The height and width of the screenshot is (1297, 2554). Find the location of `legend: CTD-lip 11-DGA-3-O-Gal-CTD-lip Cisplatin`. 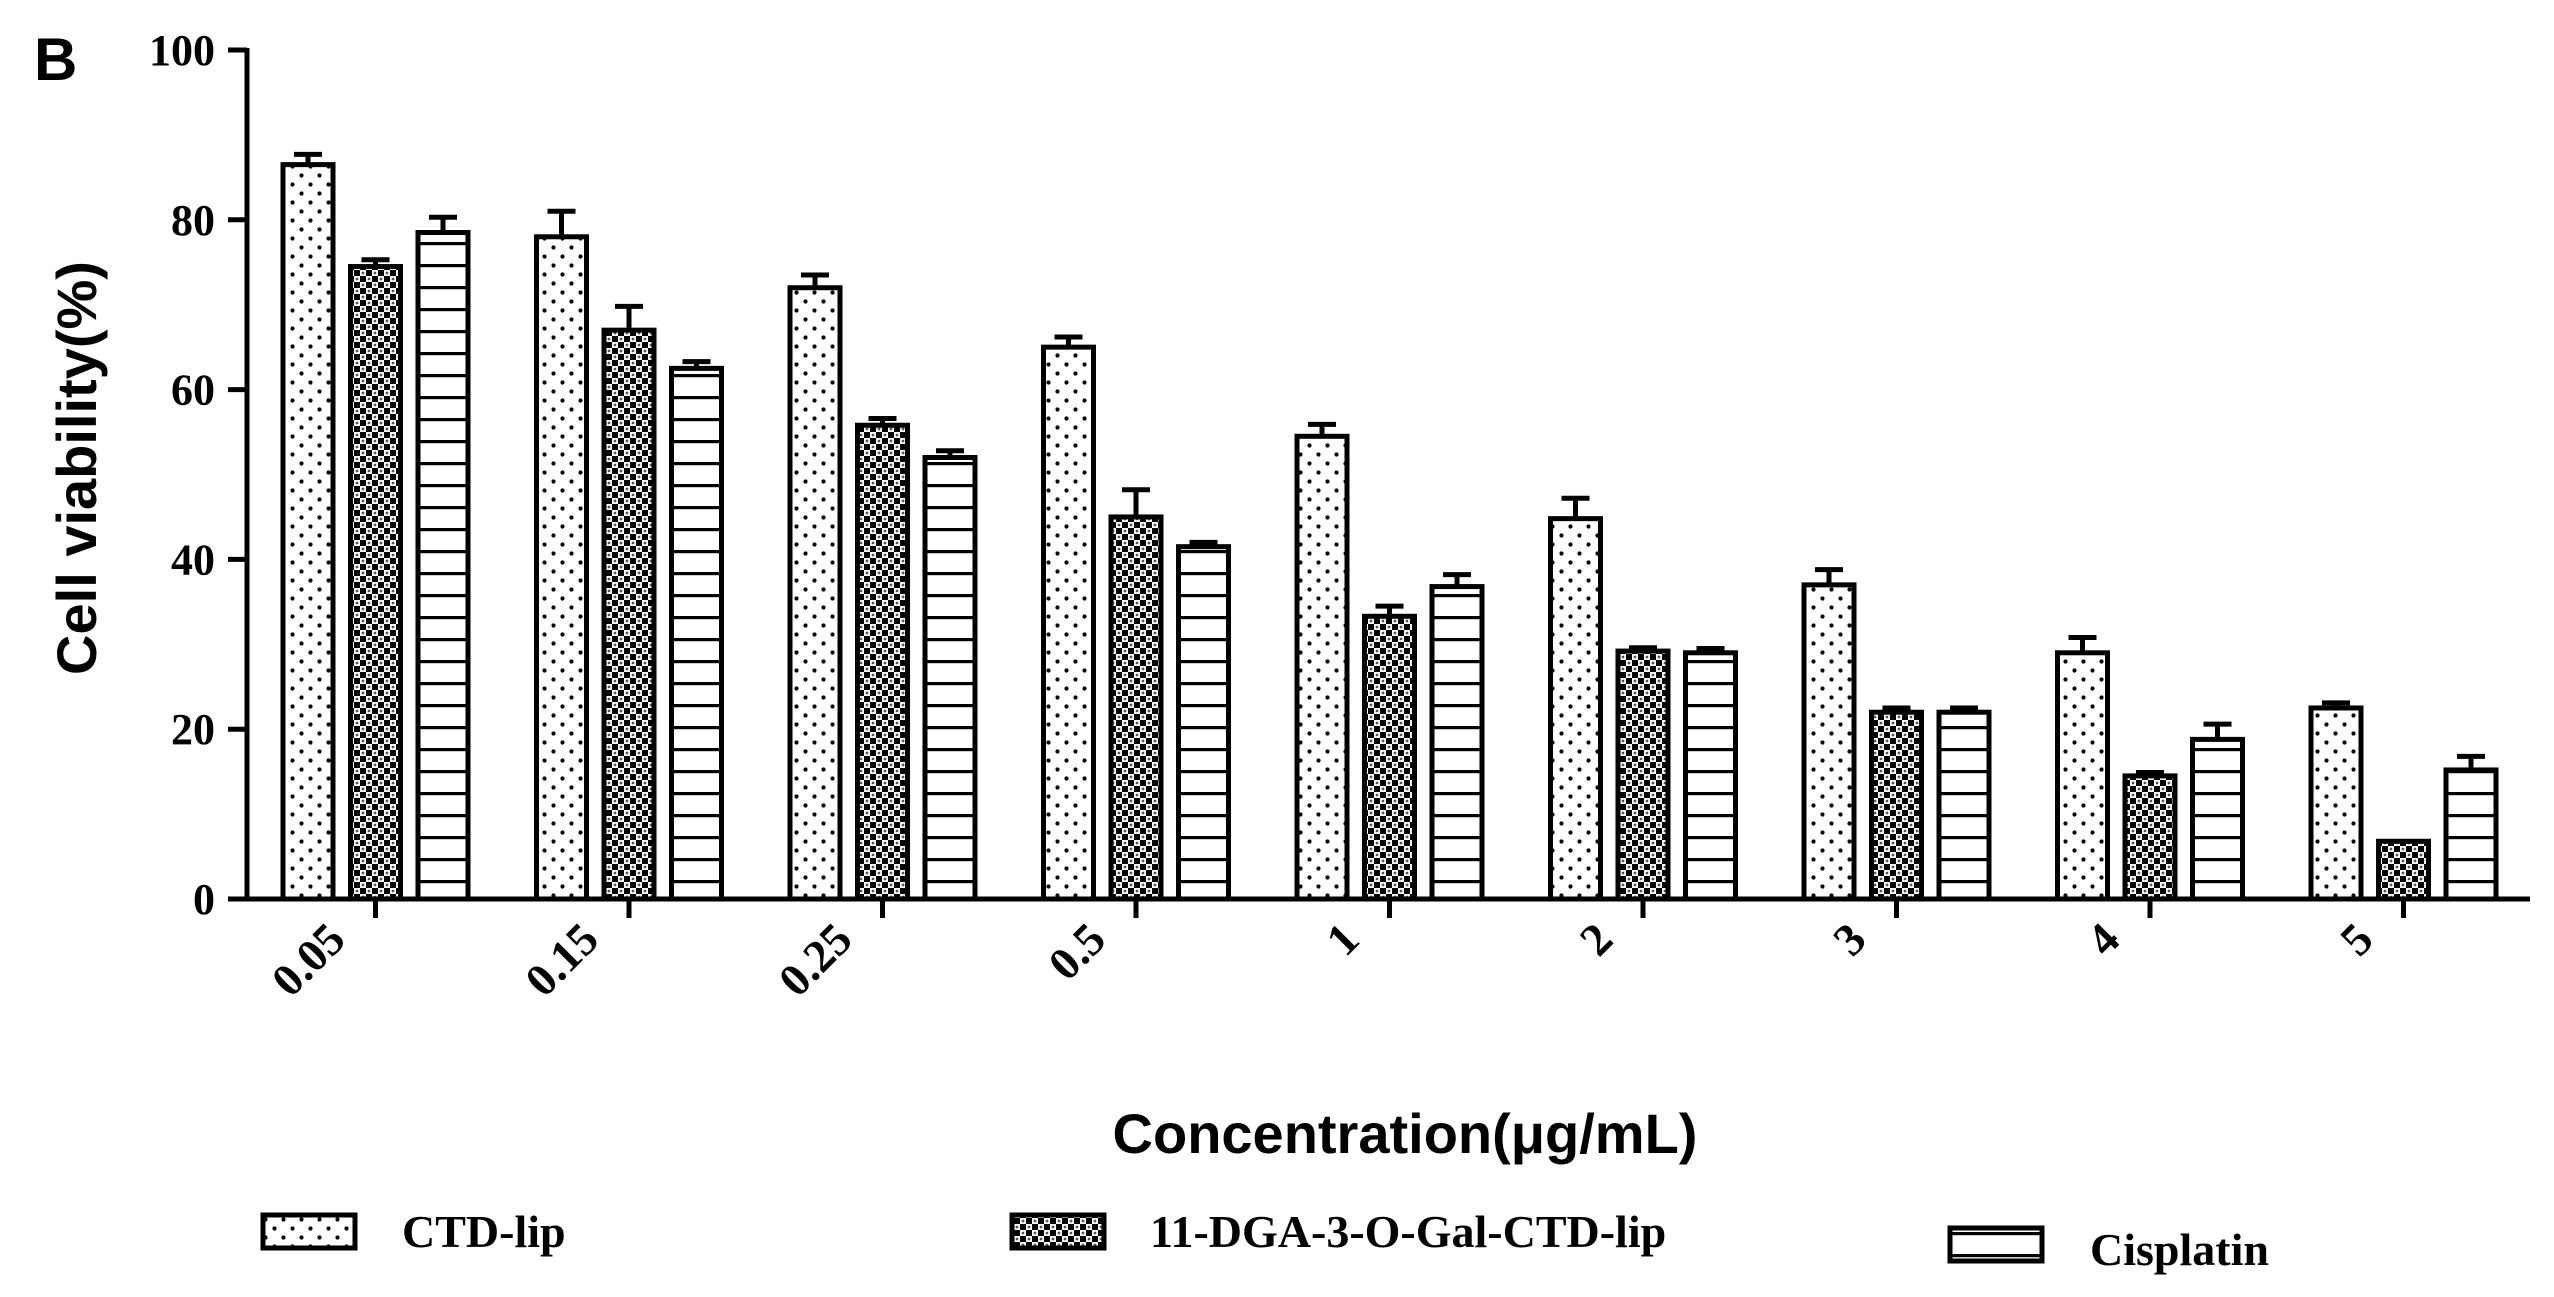

legend: CTD-lip 11-DGA-3-O-Gal-CTD-lip Cisplatin is located at coordinates (1264, 1240).